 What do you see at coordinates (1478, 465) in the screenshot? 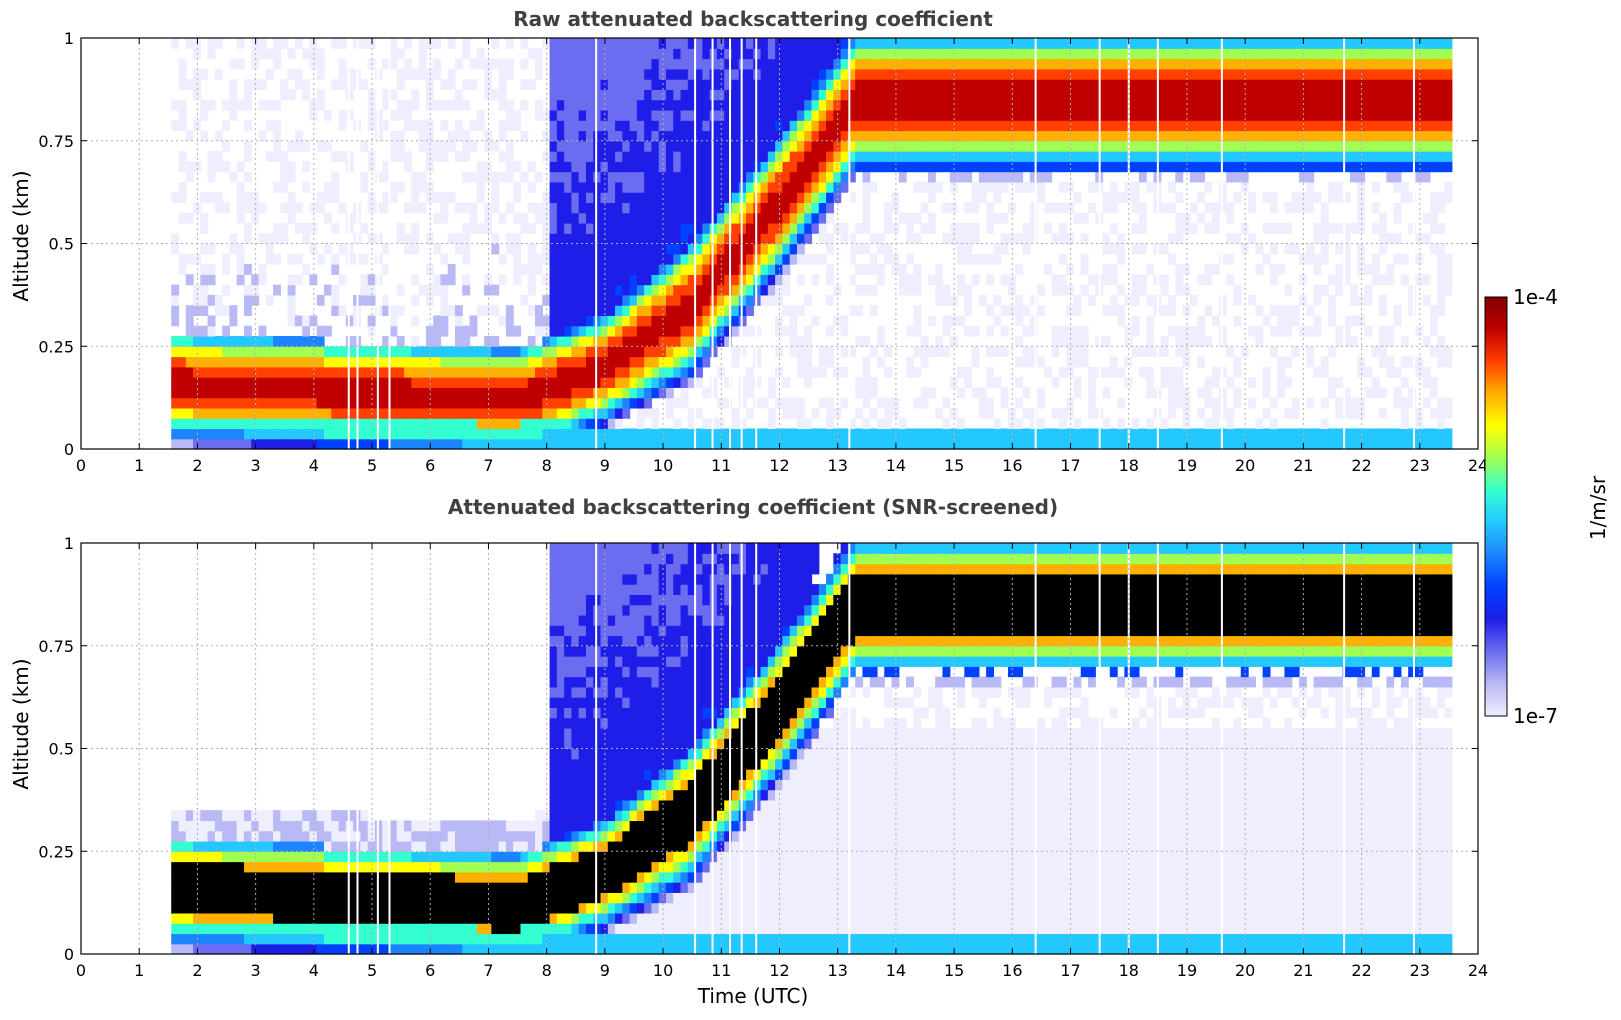
I see `x-tick-label: 24` at bounding box center [1478, 465].